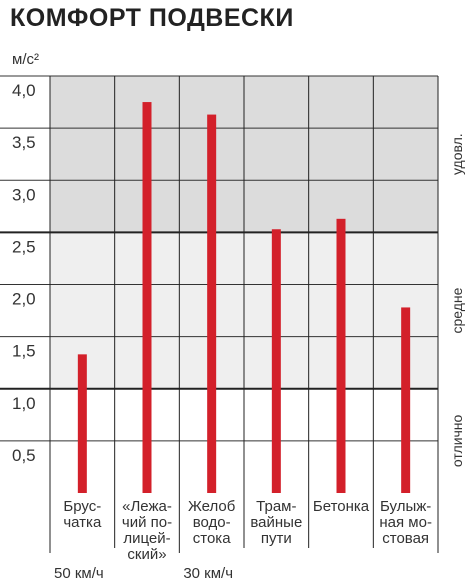 The image size is (471, 585). Describe the element at coordinates (24, 90) in the screenshot. I see `y-tick-label-0: 4,0` at that location.